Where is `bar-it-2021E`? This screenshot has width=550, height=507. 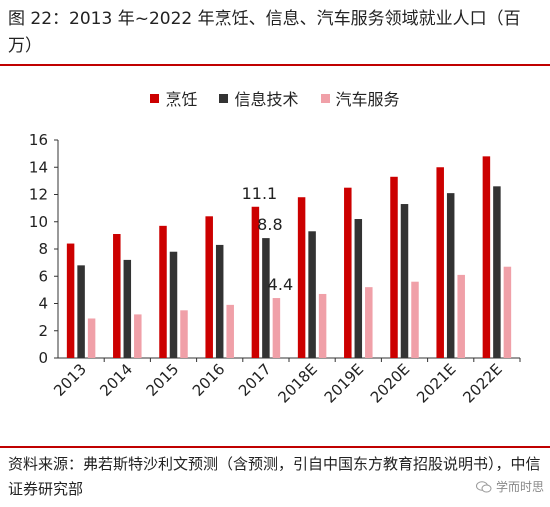
bar-it-2021E is located at coordinates (450, 275).